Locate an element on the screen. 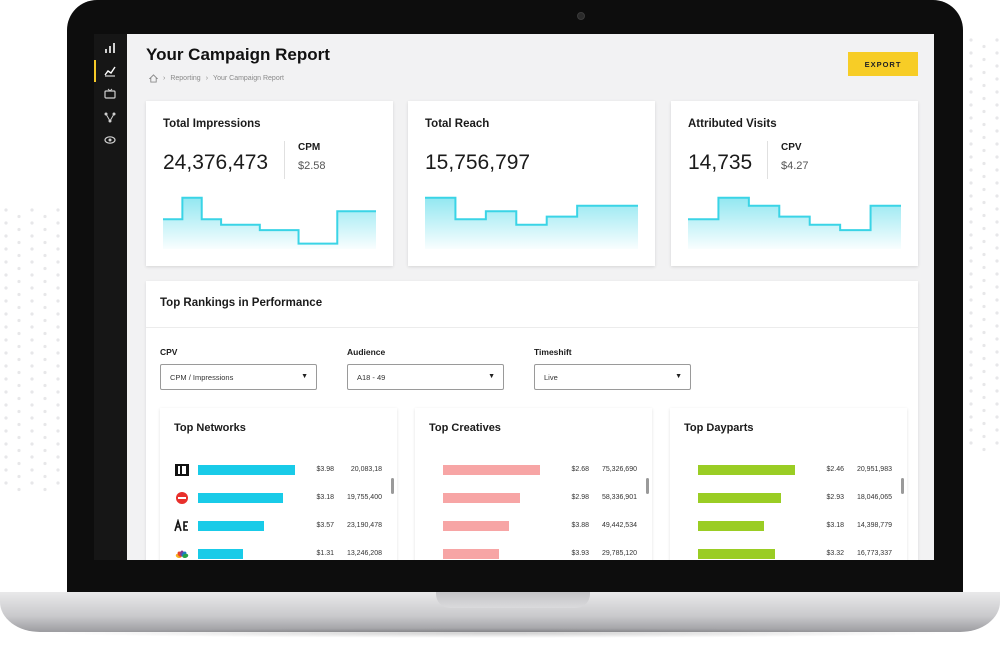 The height and width of the screenshot is (650, 1000). rank-row: $2.68 75,326,690 is located at coordinates (534, 470).